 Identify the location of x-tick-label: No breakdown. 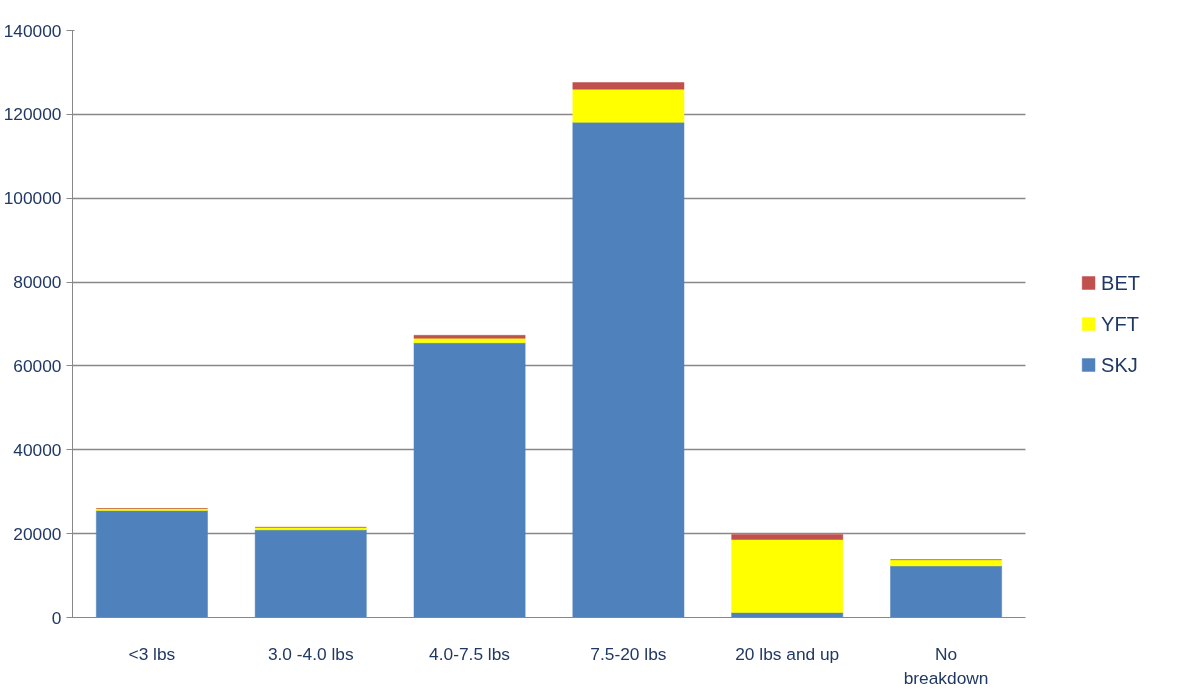
(946, 665).